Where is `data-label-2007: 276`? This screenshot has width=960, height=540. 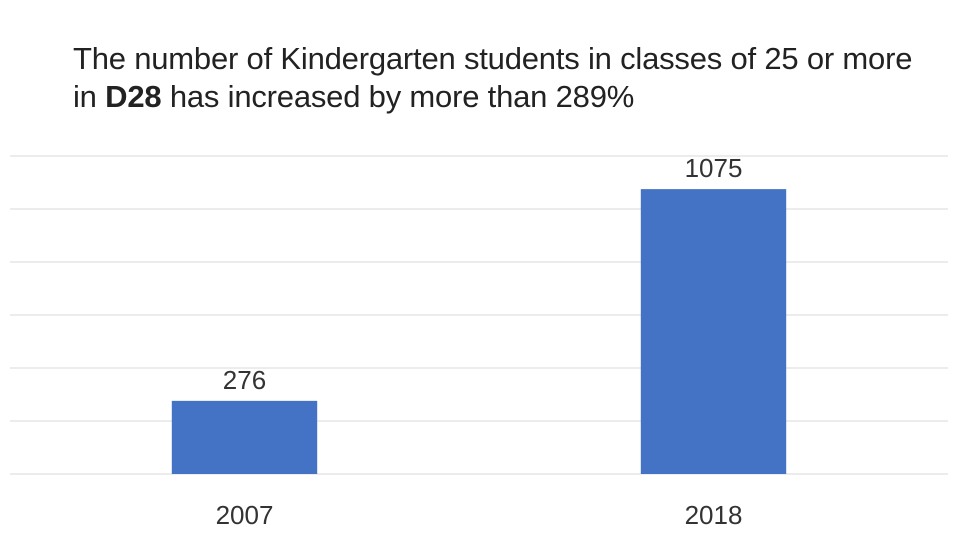 data-label-2007: 276 is located at coordinates (244, 380).